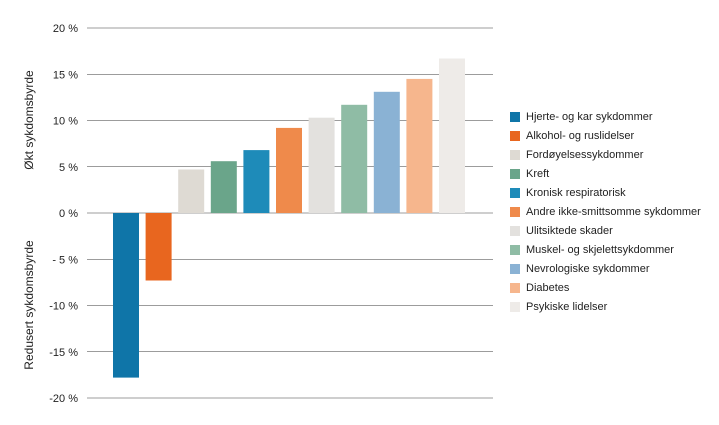  Describe the element at coordinates (65, 29) in the screenshot. I see `y-tick-label: 20 %` at that location.